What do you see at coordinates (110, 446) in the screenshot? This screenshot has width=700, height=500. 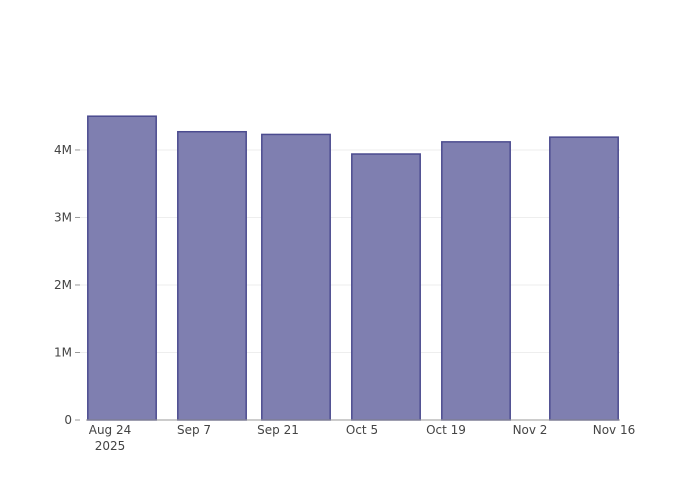 I see `x-tick-year-label: 2025` at bounding box center [110, 446].